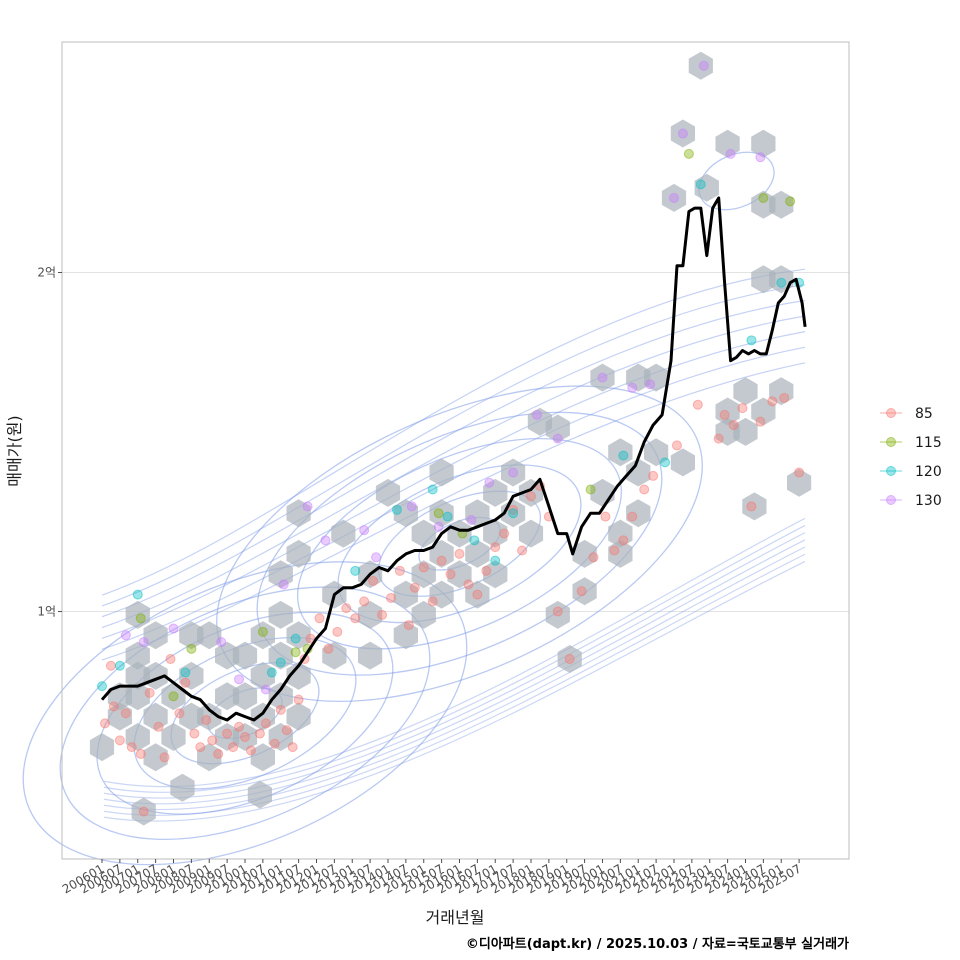  I want to click on legend-label-130: 130, so click(928, 501).